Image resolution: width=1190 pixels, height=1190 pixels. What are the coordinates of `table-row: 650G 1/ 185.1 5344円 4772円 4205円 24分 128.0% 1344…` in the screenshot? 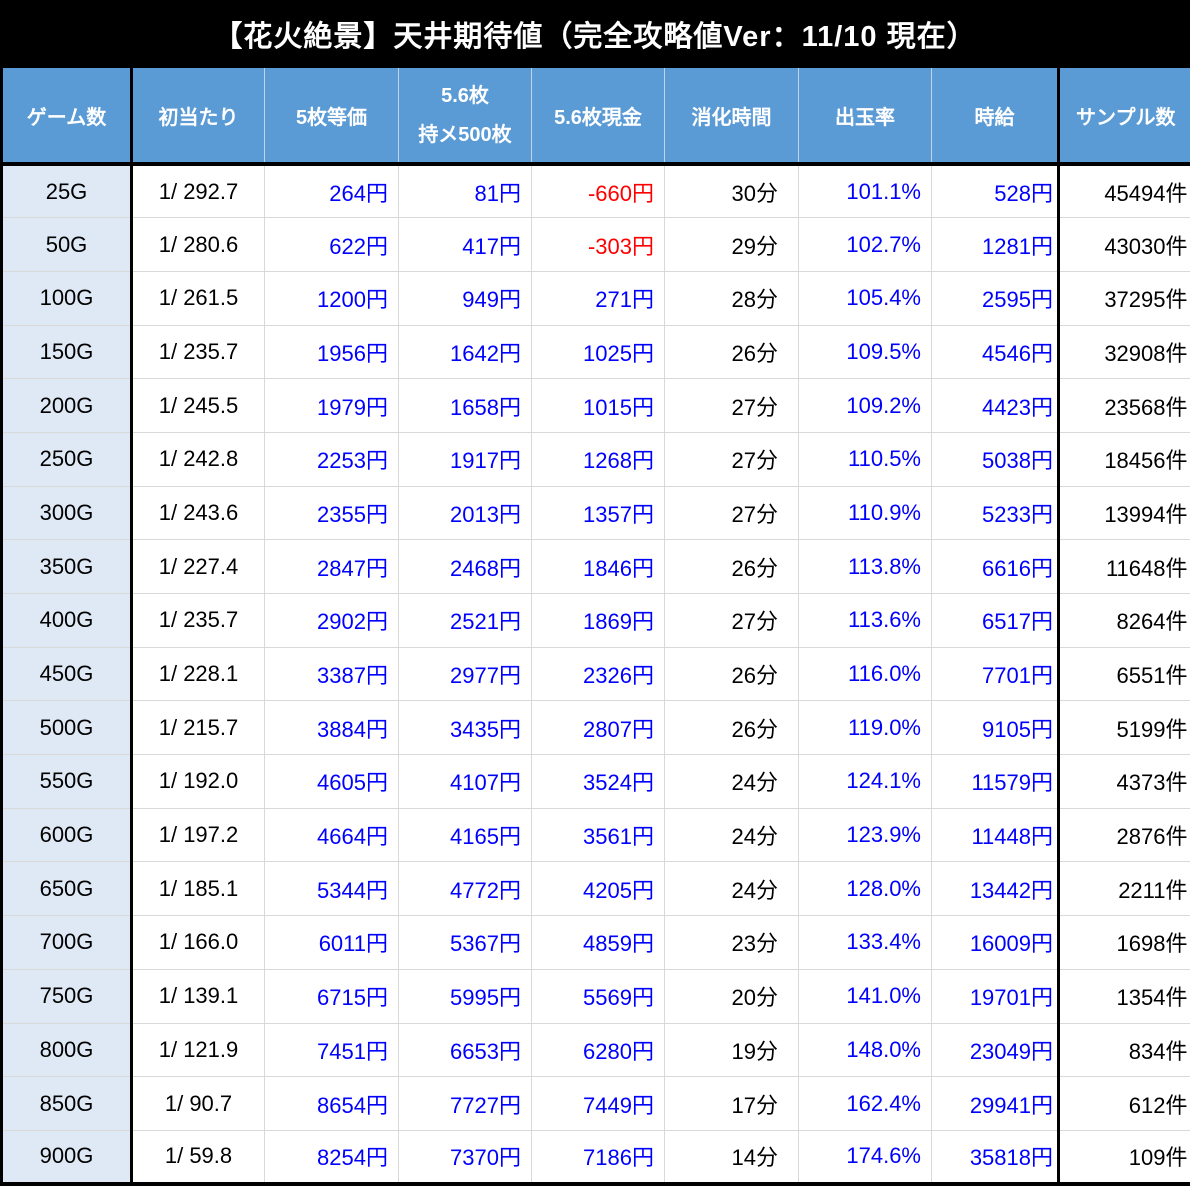 It's located at (595, 889).